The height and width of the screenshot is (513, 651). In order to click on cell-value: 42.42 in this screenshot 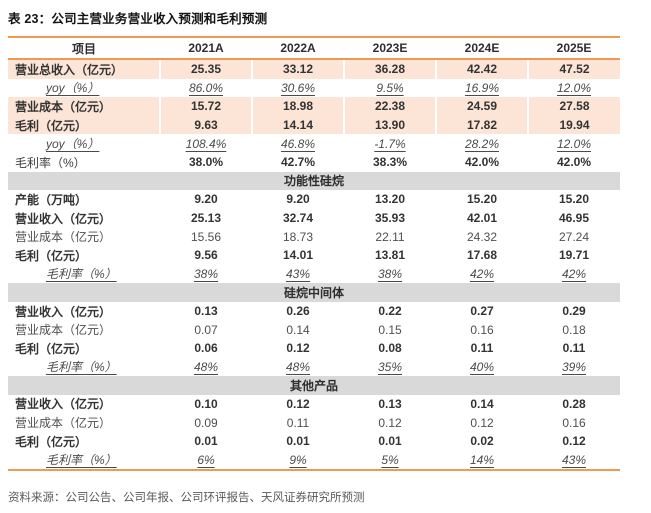, I will do `click(481, 69)`.